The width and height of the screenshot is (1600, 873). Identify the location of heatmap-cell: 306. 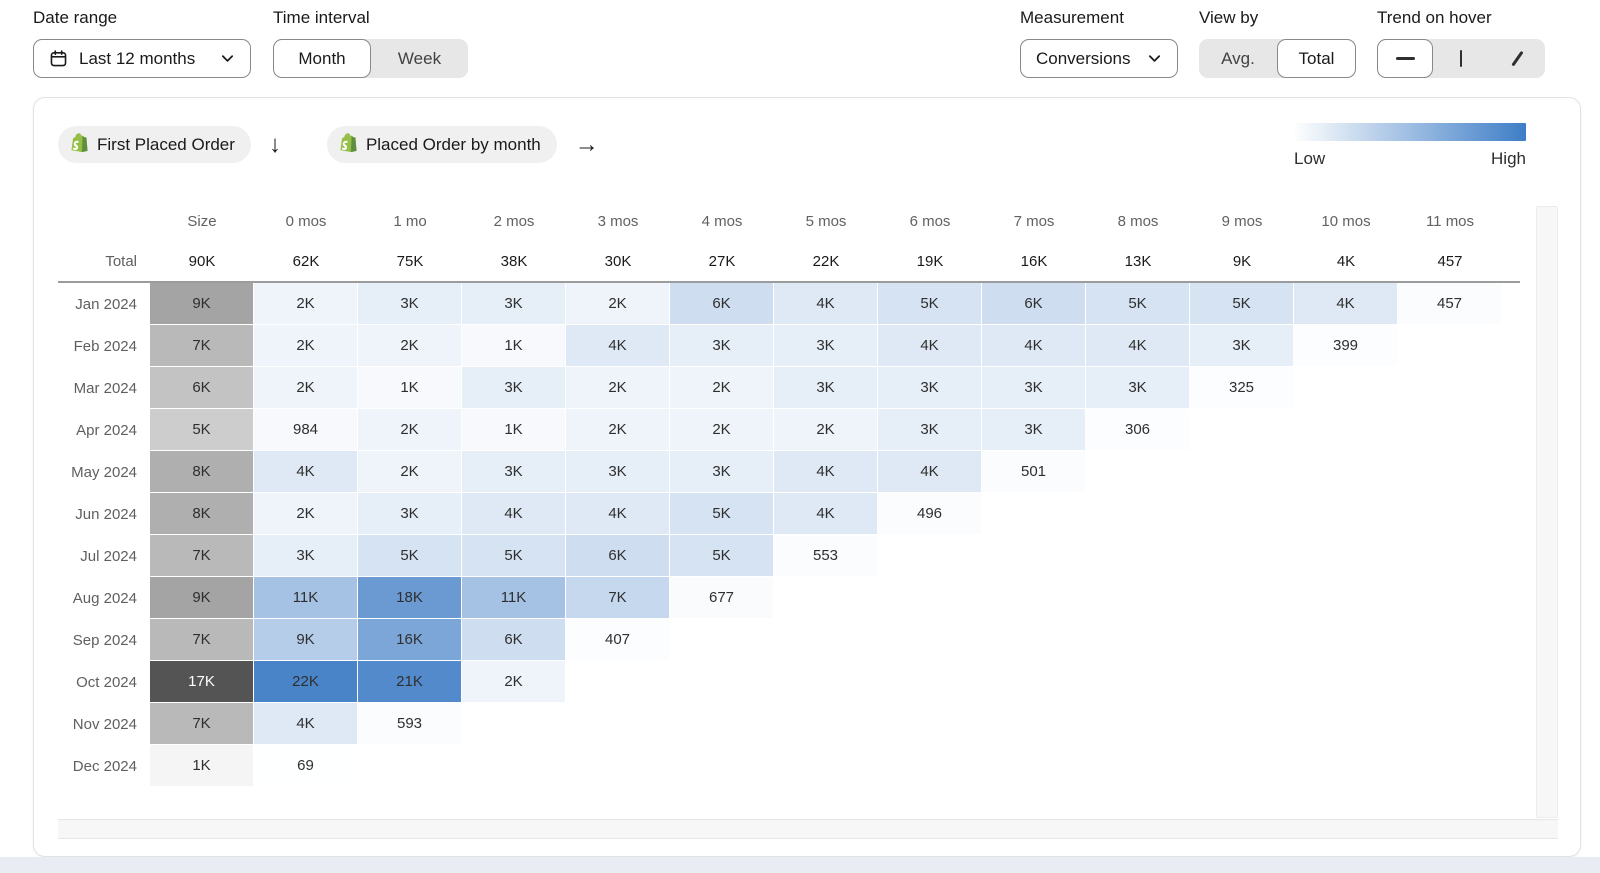
(1138, 430).